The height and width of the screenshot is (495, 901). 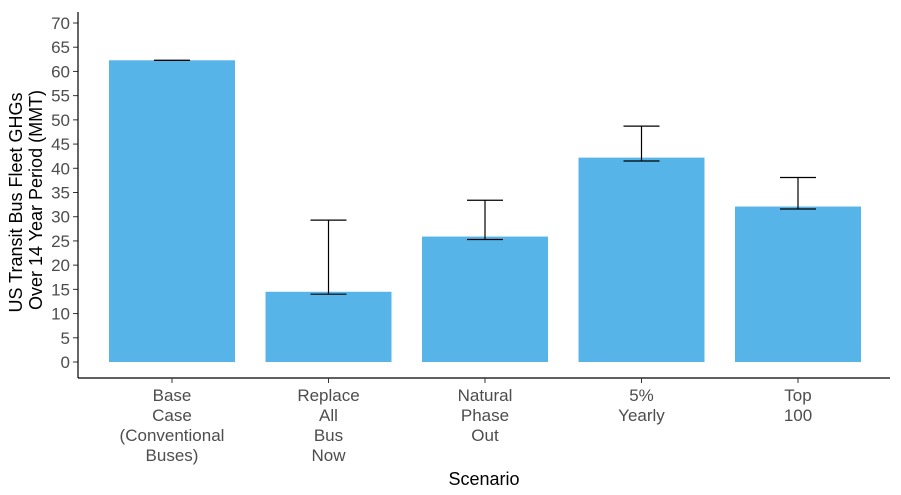 I want to click on x-tick-label: Replace All Bus Now, so click(x=328, y=425).